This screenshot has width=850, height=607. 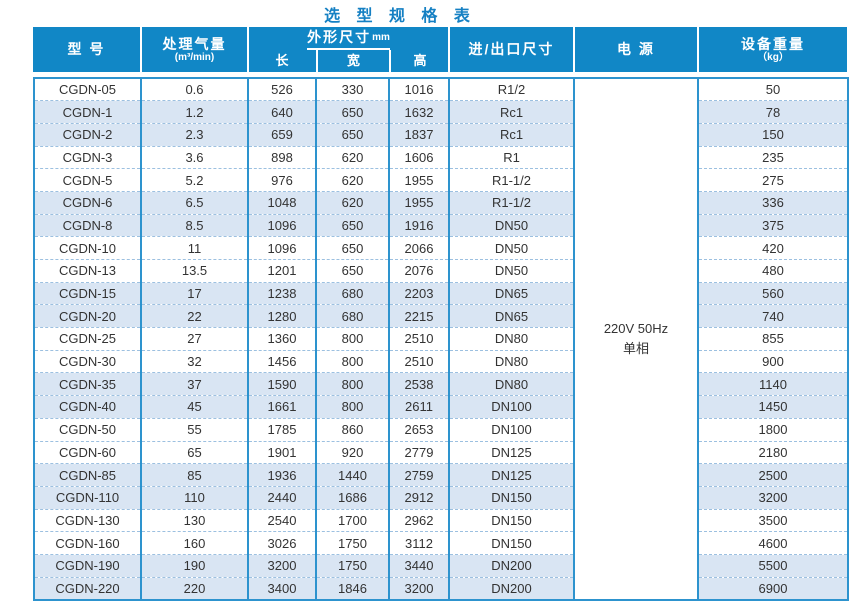 What do you see at coordinates (194, 339) in the screenshot?
I see `cell-capacity: 27` at bounding box center [194, 339].